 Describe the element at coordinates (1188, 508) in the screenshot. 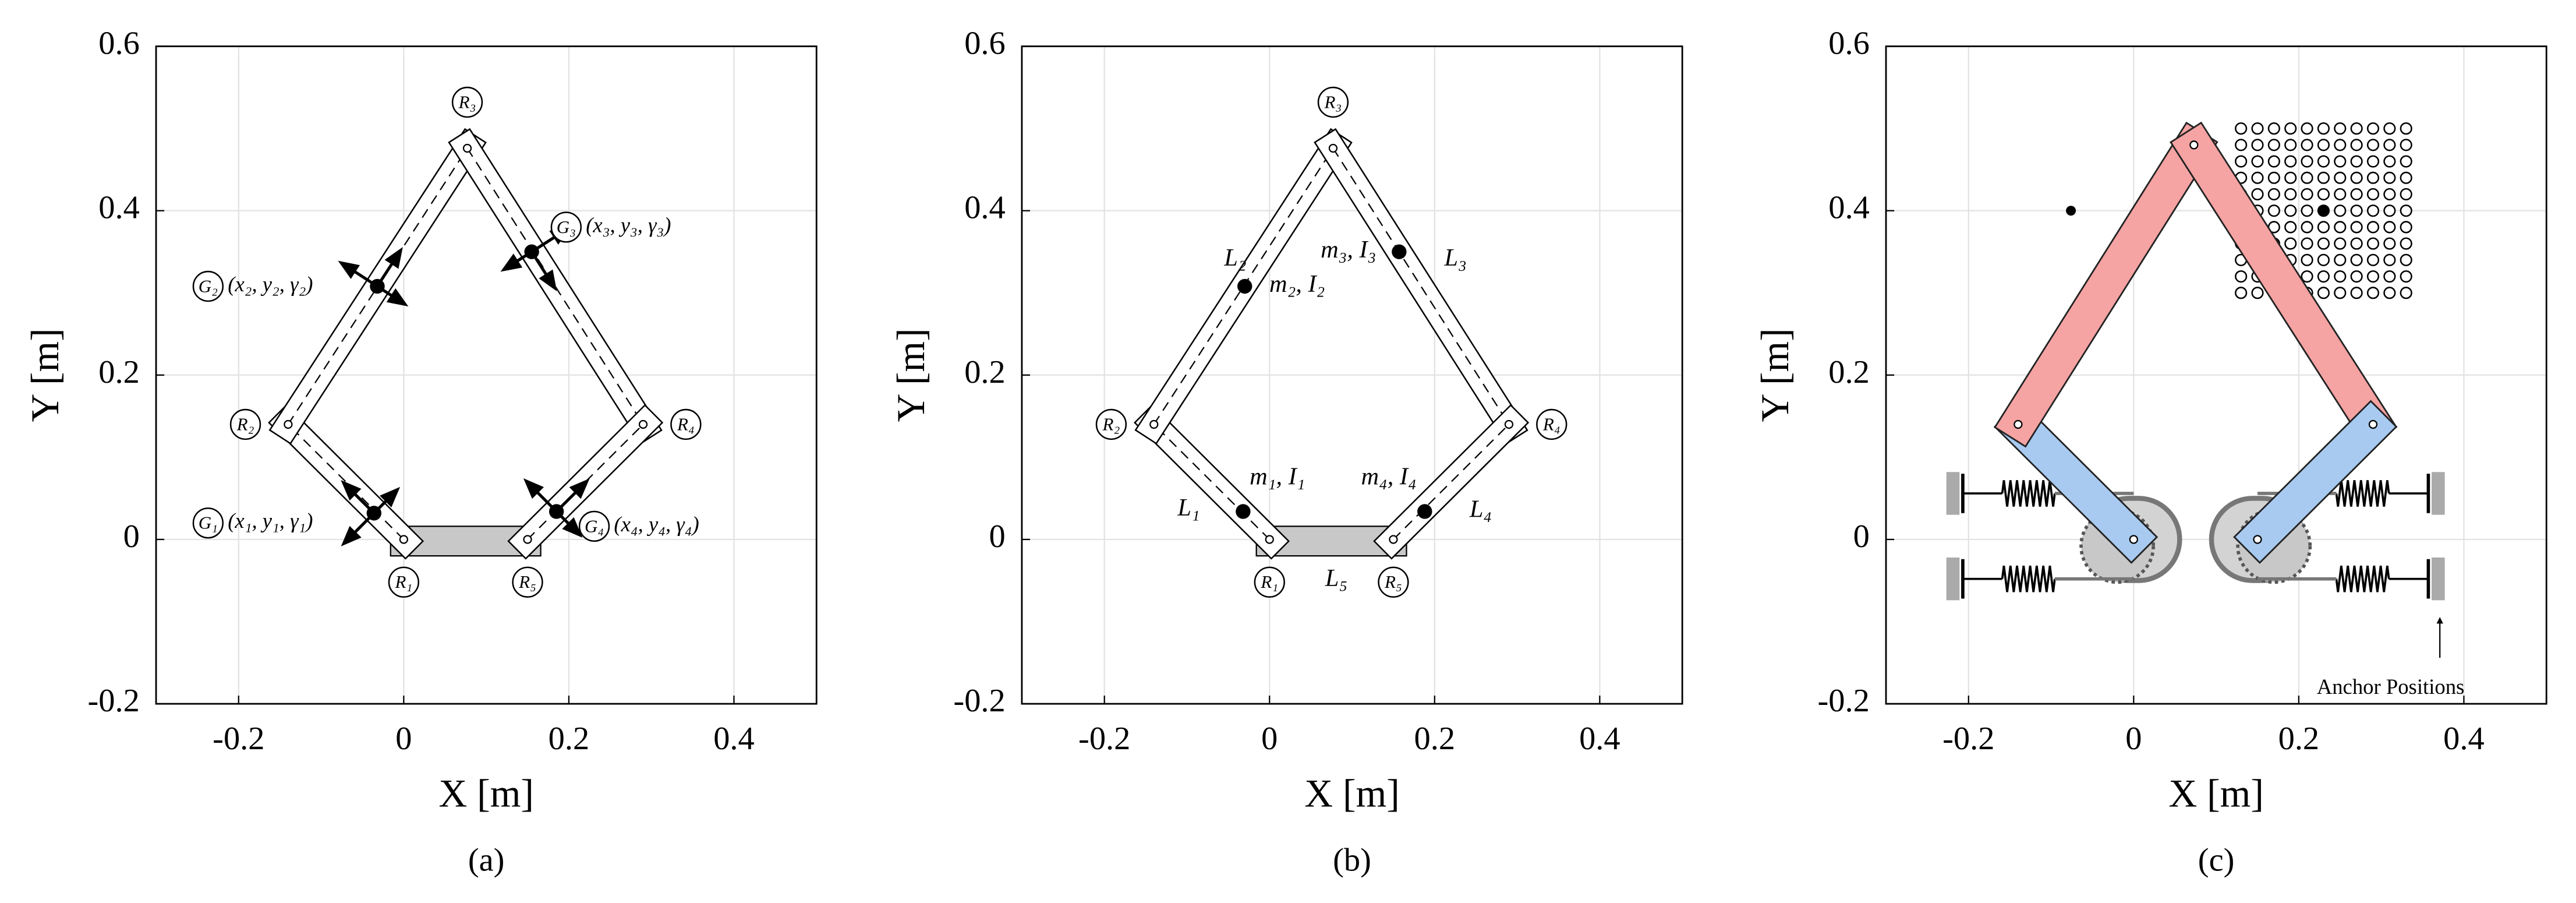

I see `link-label: L₁` at that location.